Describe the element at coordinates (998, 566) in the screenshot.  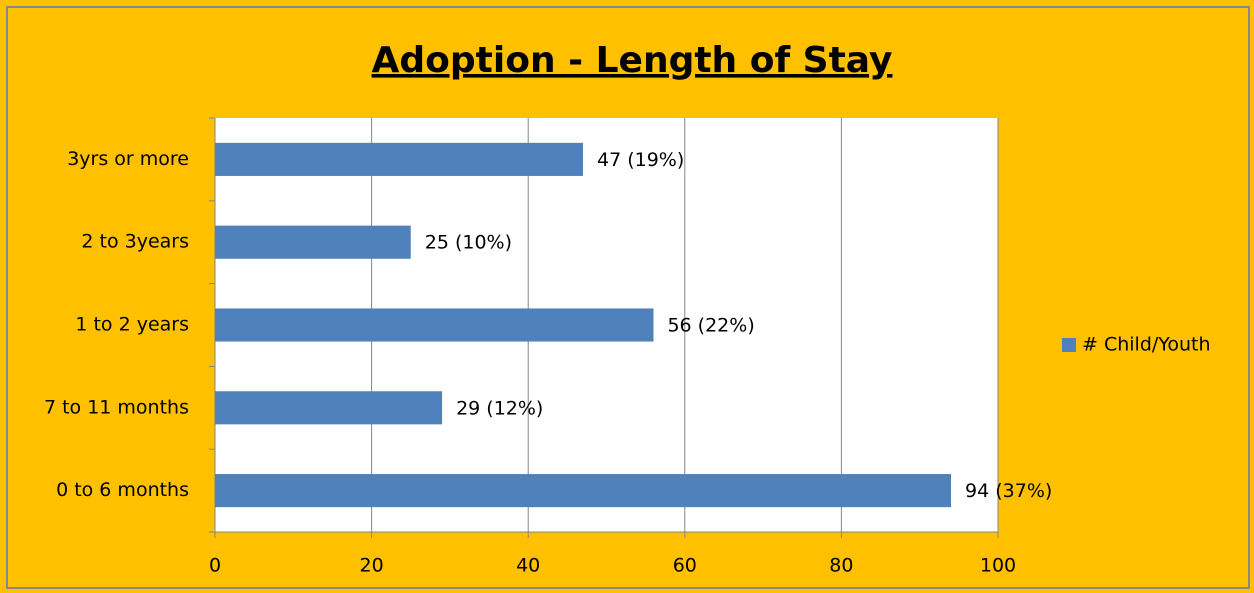
I see `x-tick-label: 100` at that location.